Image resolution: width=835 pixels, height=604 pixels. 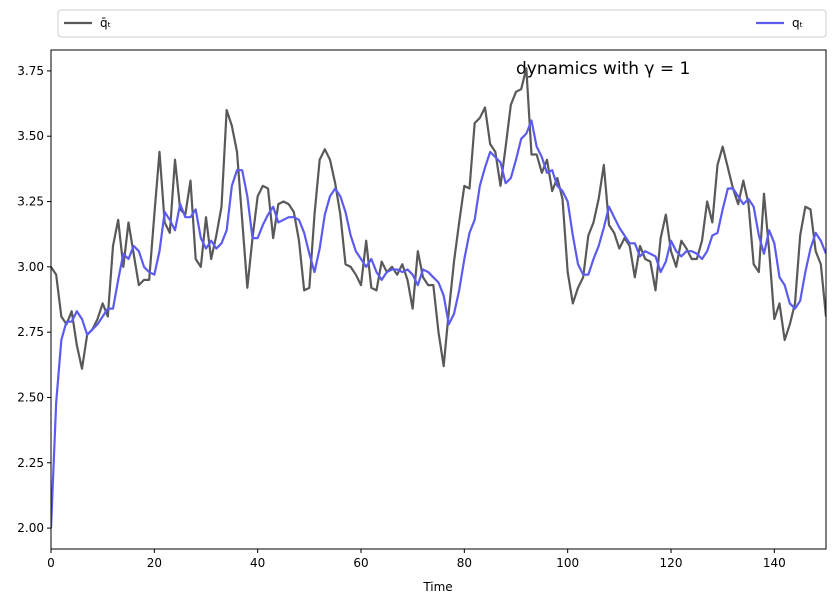 I want to click on y-tick-label: 2.25, so click(x=30, y=463).